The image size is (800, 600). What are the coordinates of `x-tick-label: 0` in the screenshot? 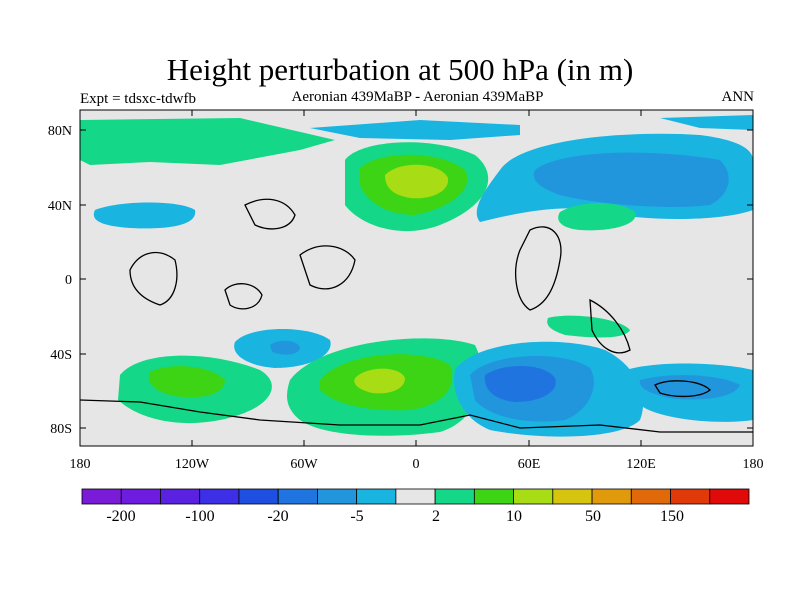 It's located at (416, 464).